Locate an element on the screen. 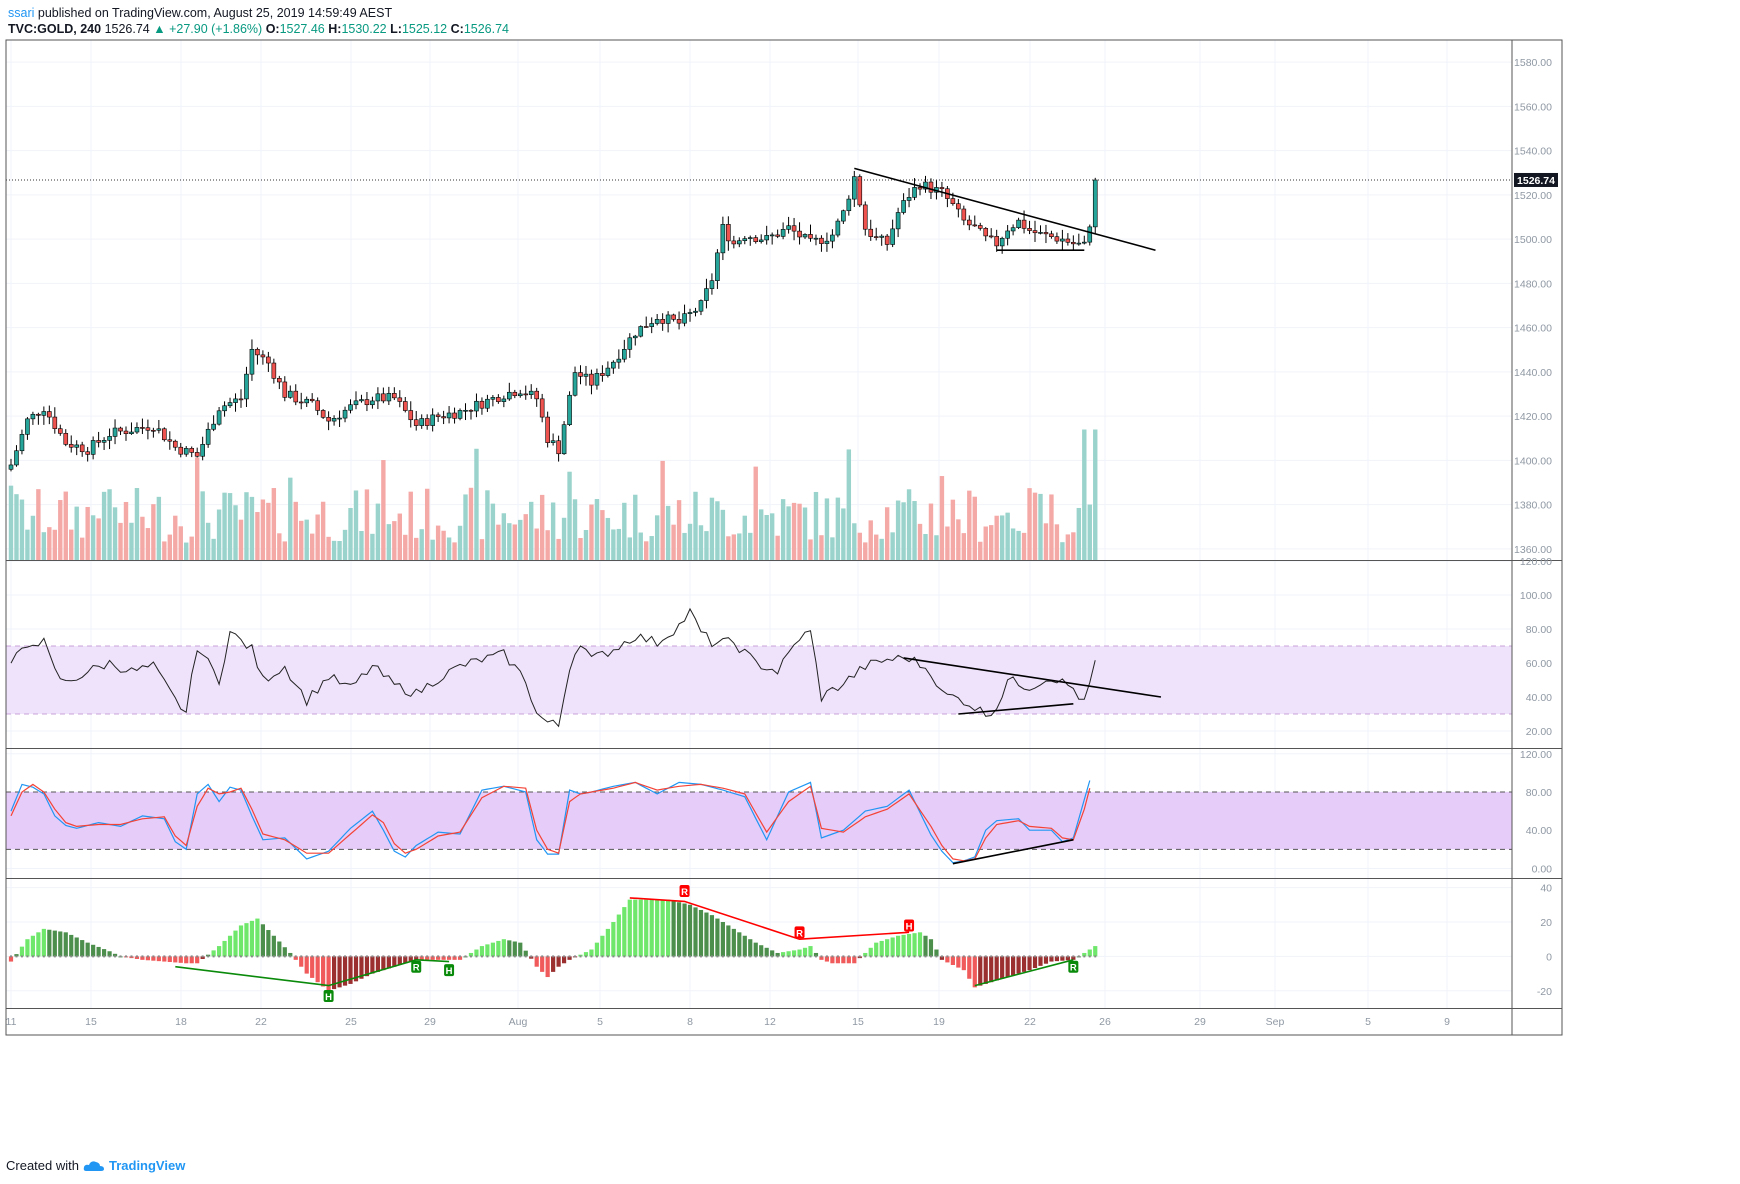 The image size is (1740, 1184). price-tick-label: 1580.00 is located at coordinates (1533, 63).